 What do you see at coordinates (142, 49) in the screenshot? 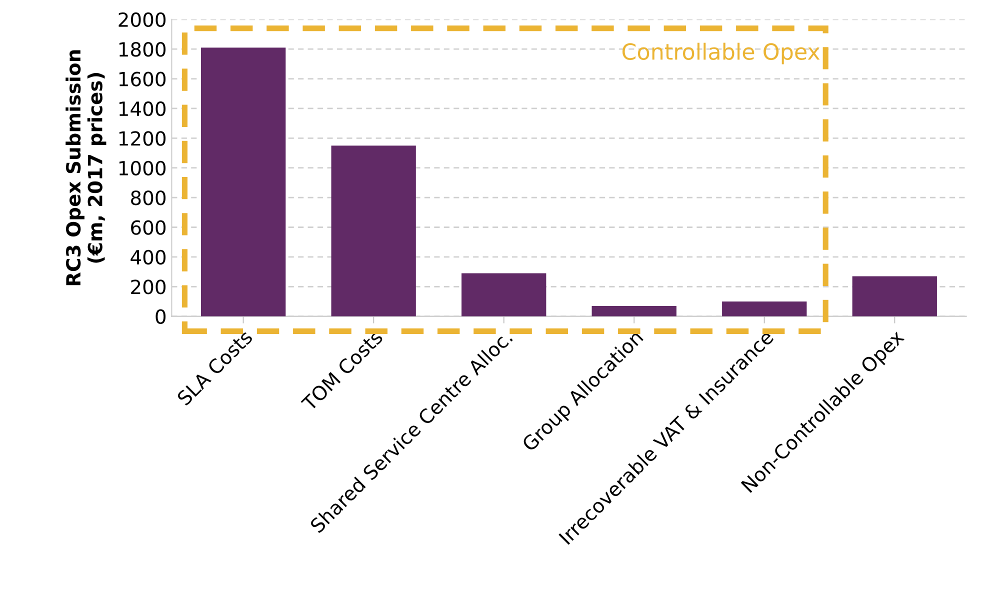
I see `y-tick-label: 1800` at bounding box center [142, 49].